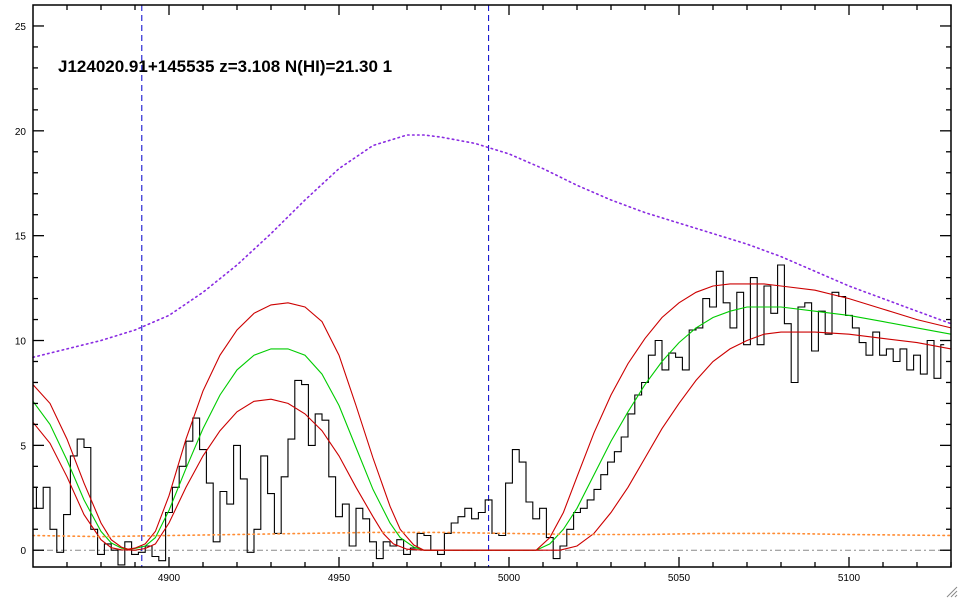 This screenshot has width=960, height=600. What do you see at coordinates (849, 578) in the screenshot?
I see `x-tick-label: 5100` at bounding box center [849, 578].